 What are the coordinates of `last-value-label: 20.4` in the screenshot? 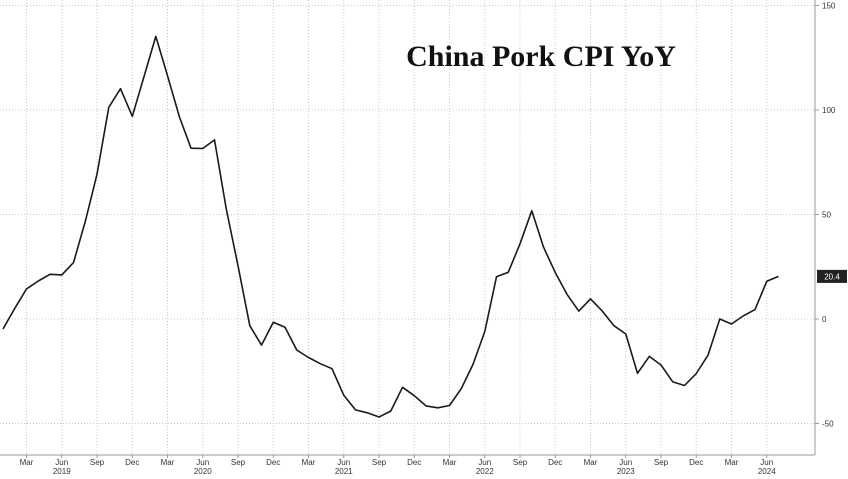 It's located at (832, 276).